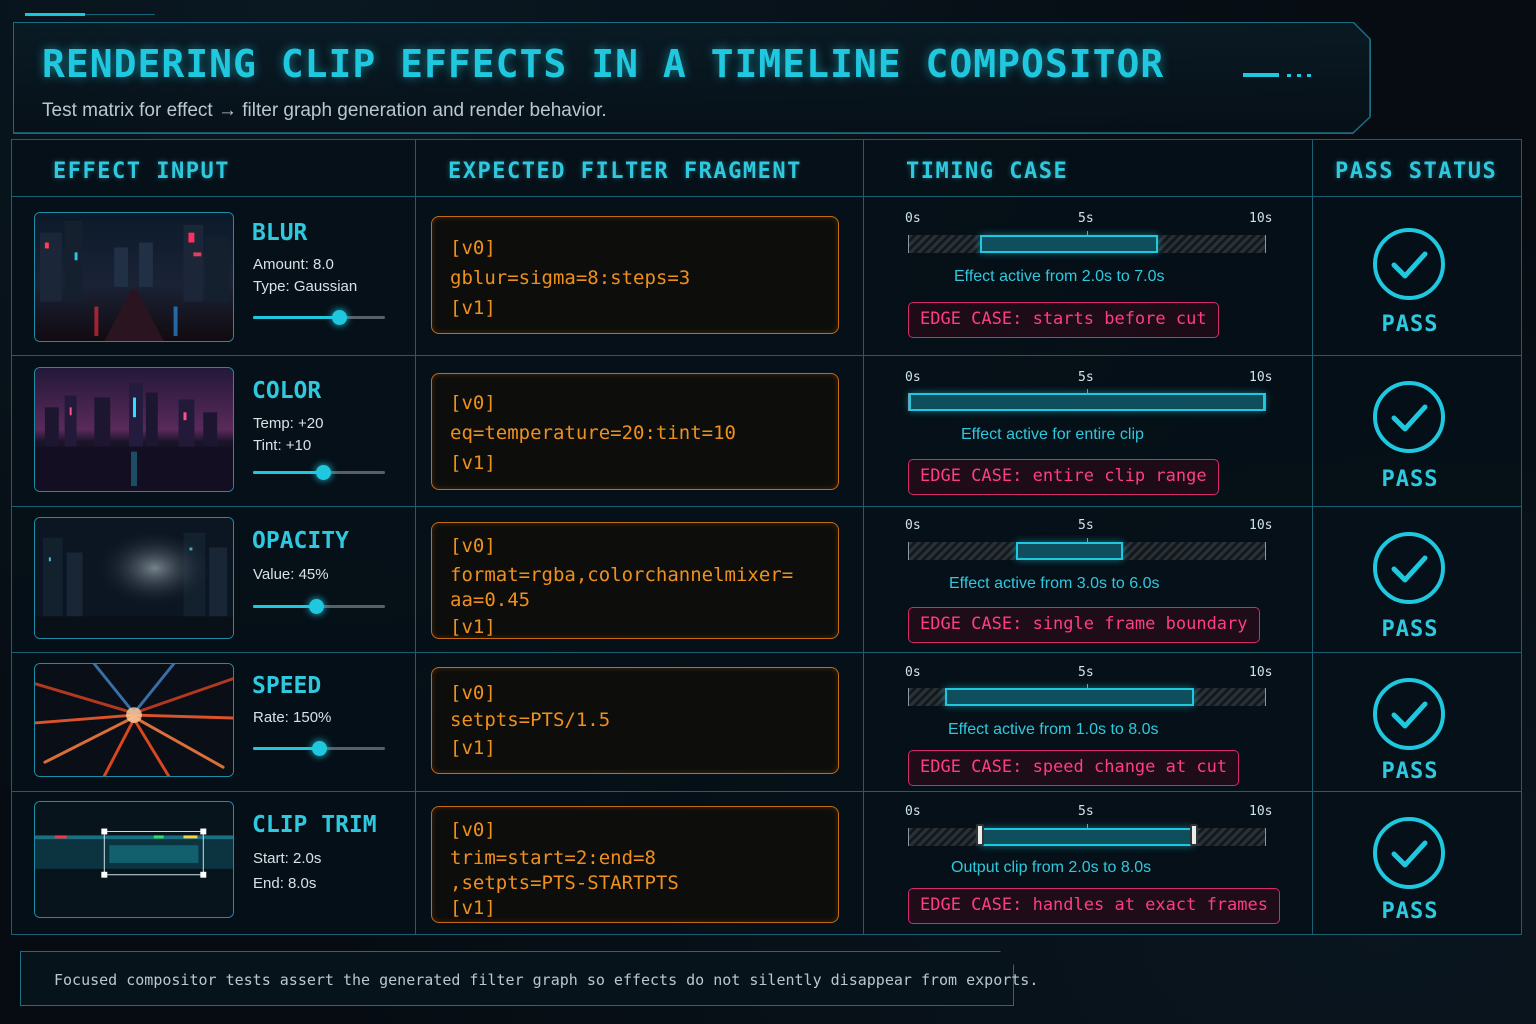 The width and height of the screenshot is (1536, 1024). Describe the element at coordinates (622, 575) in the screenshot. I see `code-line: format=rgba,colorchannelmixer=` at that location.